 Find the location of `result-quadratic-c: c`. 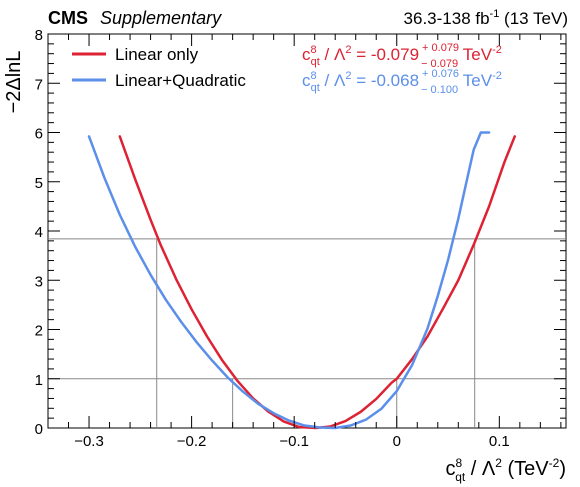

result-quadratic-c: c is located at coordinates (306, 80).